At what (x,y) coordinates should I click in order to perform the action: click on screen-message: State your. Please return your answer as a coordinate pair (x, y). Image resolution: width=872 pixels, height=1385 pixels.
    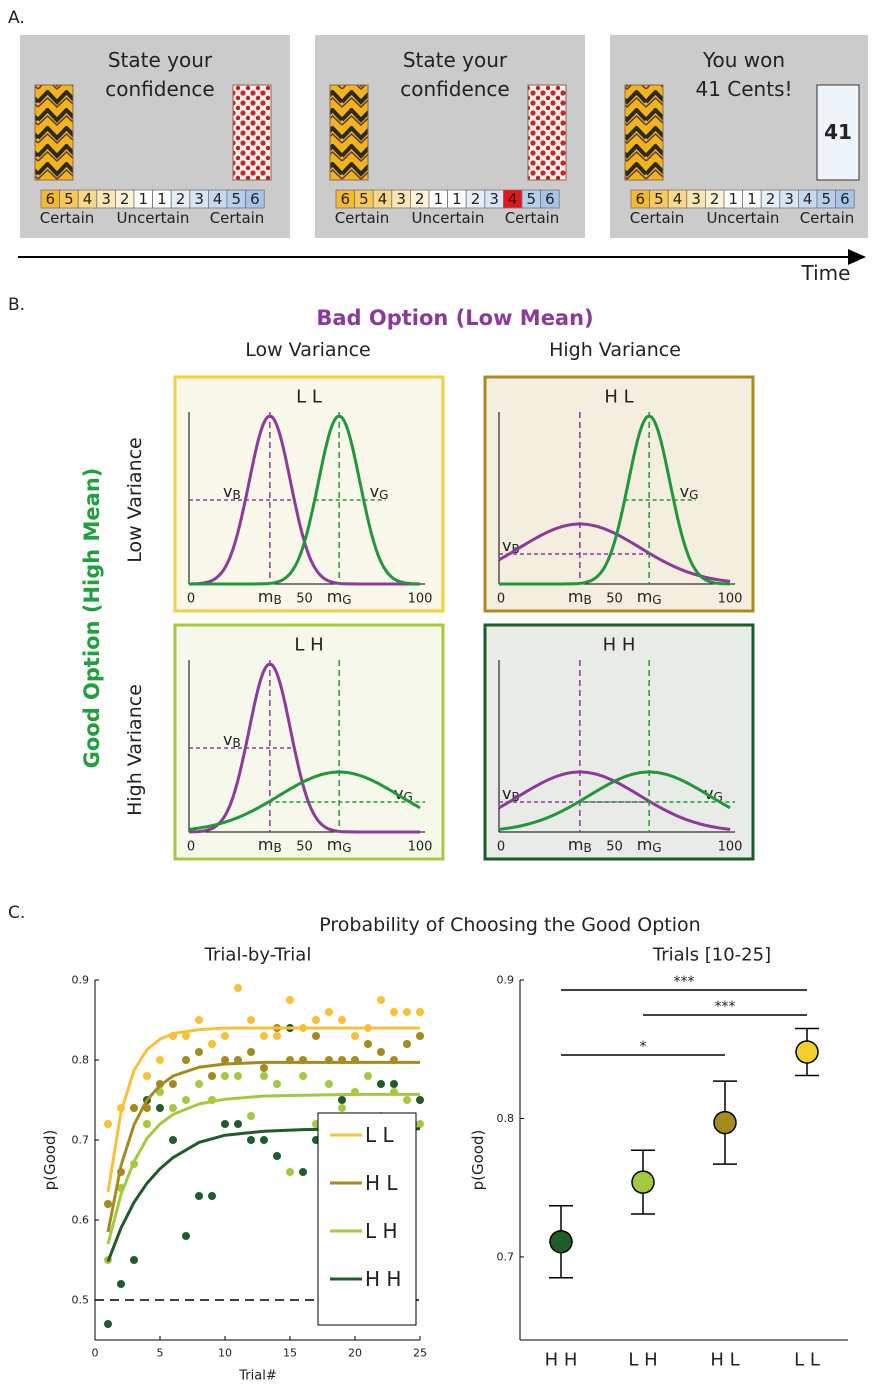
    Looking at the image, I should click on (160, 60).